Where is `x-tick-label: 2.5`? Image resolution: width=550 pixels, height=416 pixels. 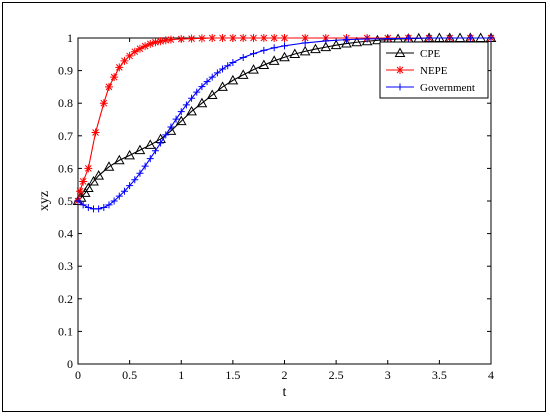 x-tick-label: 2.5 is located at coordinates (336, 375).